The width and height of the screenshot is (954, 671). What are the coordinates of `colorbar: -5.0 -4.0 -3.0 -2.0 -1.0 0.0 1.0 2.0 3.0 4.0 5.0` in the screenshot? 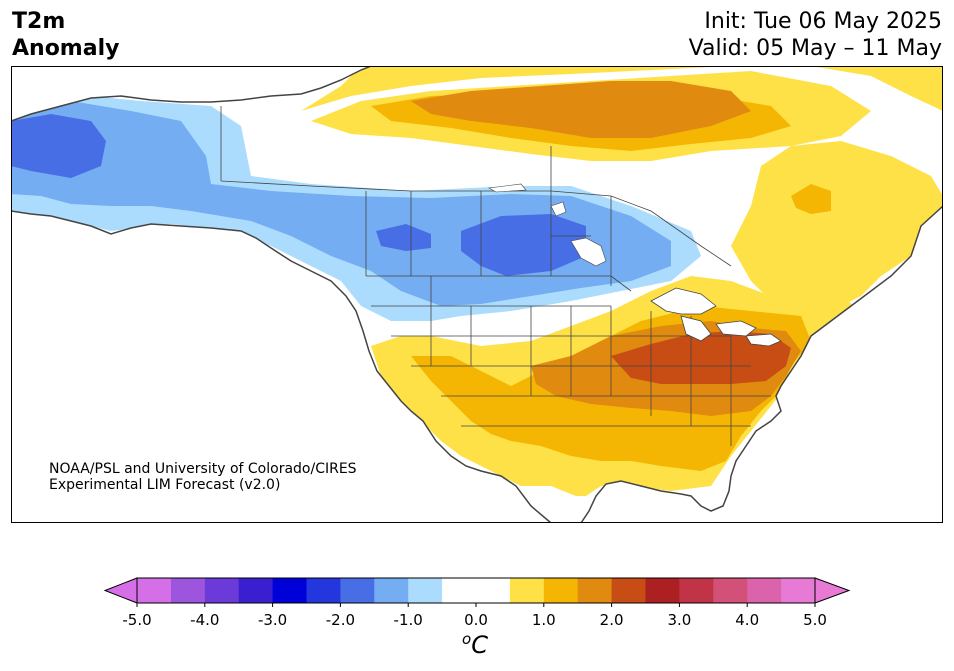 It's located at (477, 603).